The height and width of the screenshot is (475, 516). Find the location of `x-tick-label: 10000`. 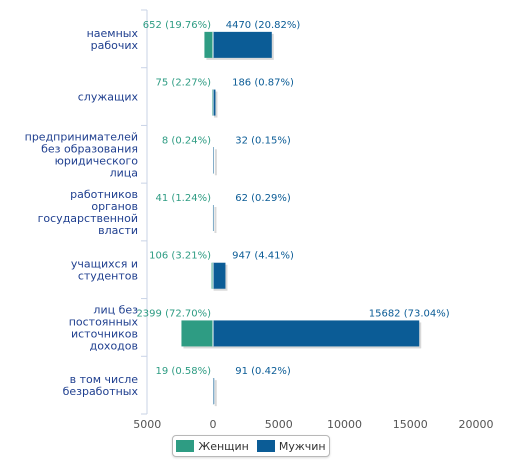

x-tick-label: 10000 is located at coordinates (344, 424).